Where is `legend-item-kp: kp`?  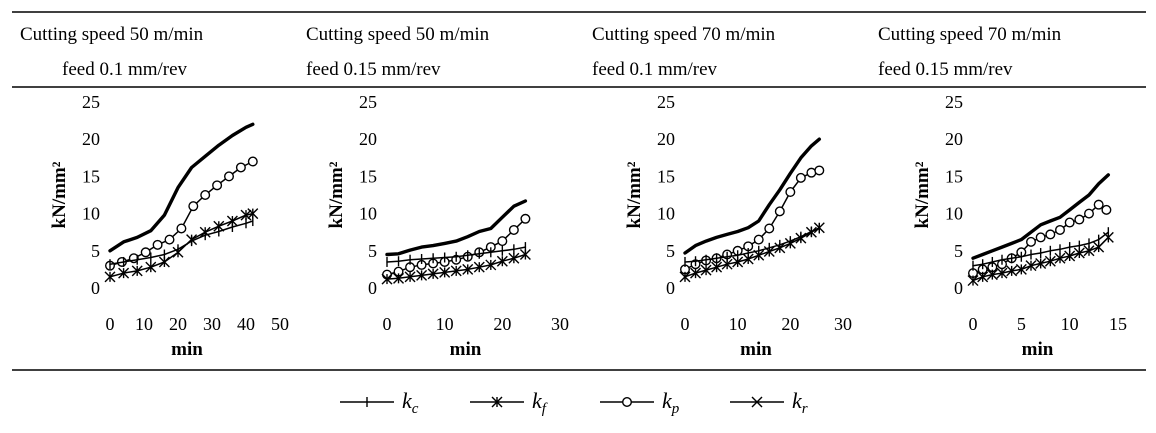
legend-item-kp: kp is located at coordinates (640, 402).